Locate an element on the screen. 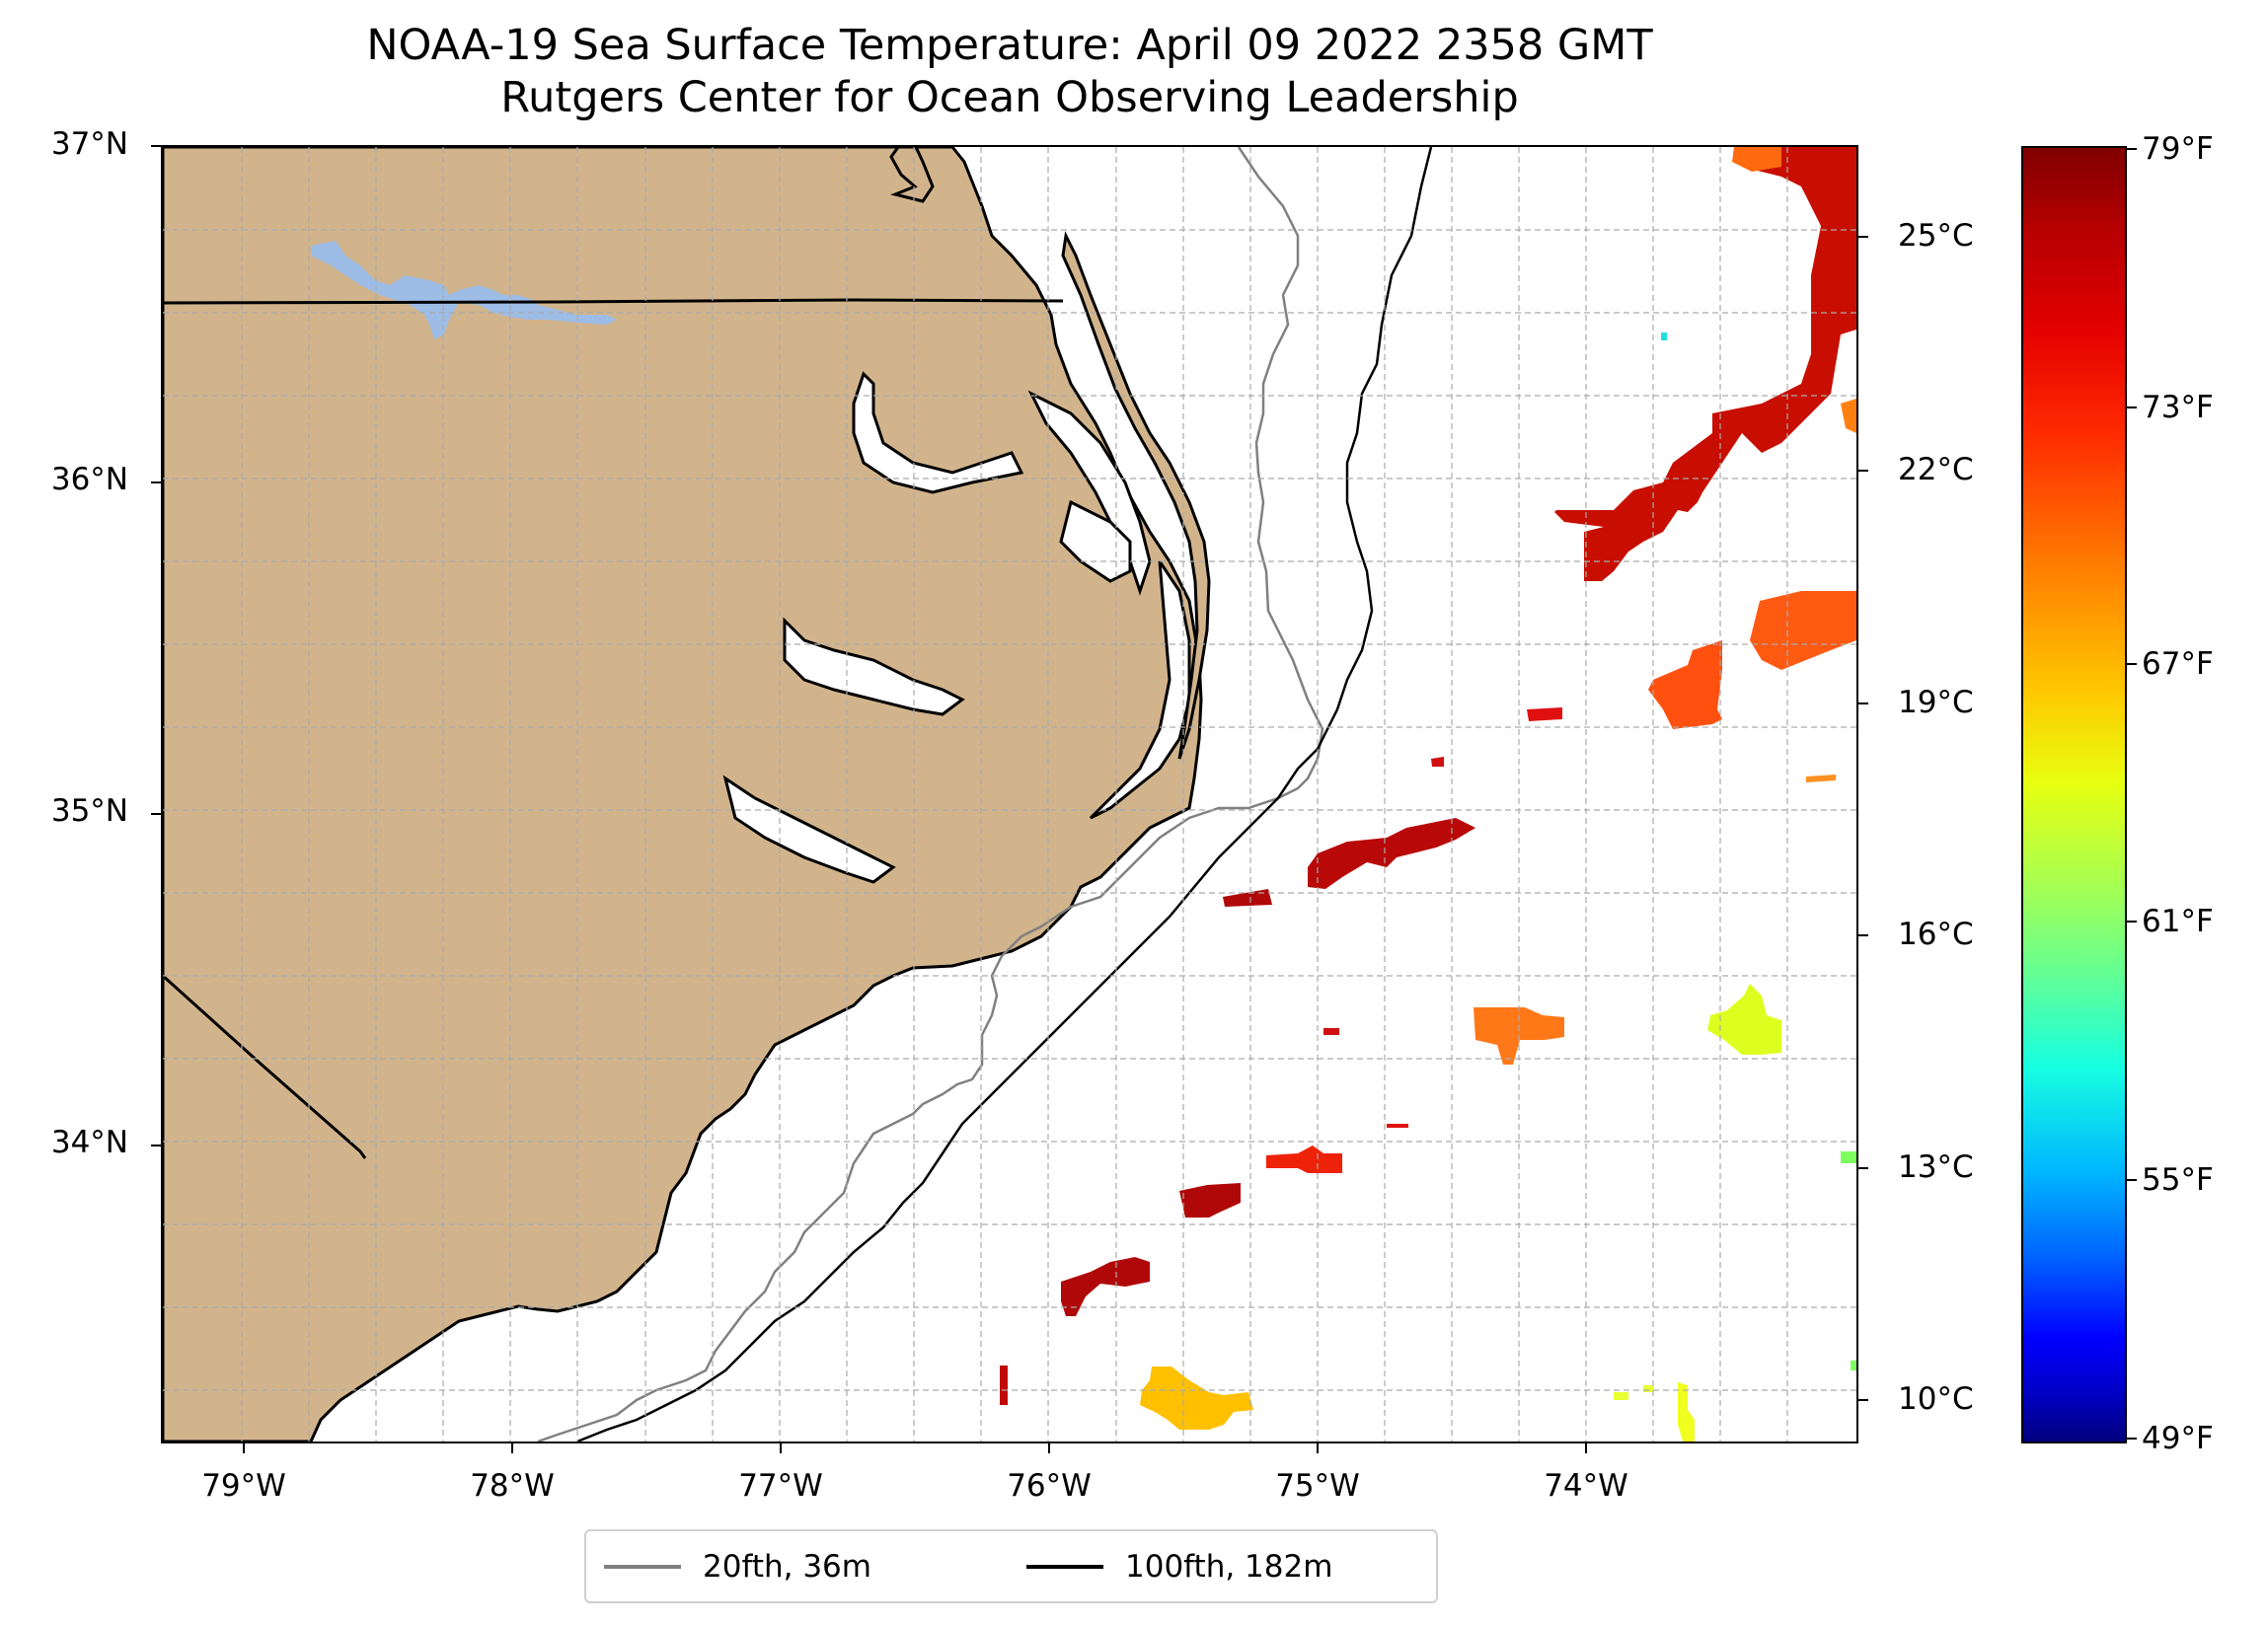 The width and height of the screenshot is (2268, 1626). colorbar-label-22c: 22°C is located at coordinates (1936, 469).